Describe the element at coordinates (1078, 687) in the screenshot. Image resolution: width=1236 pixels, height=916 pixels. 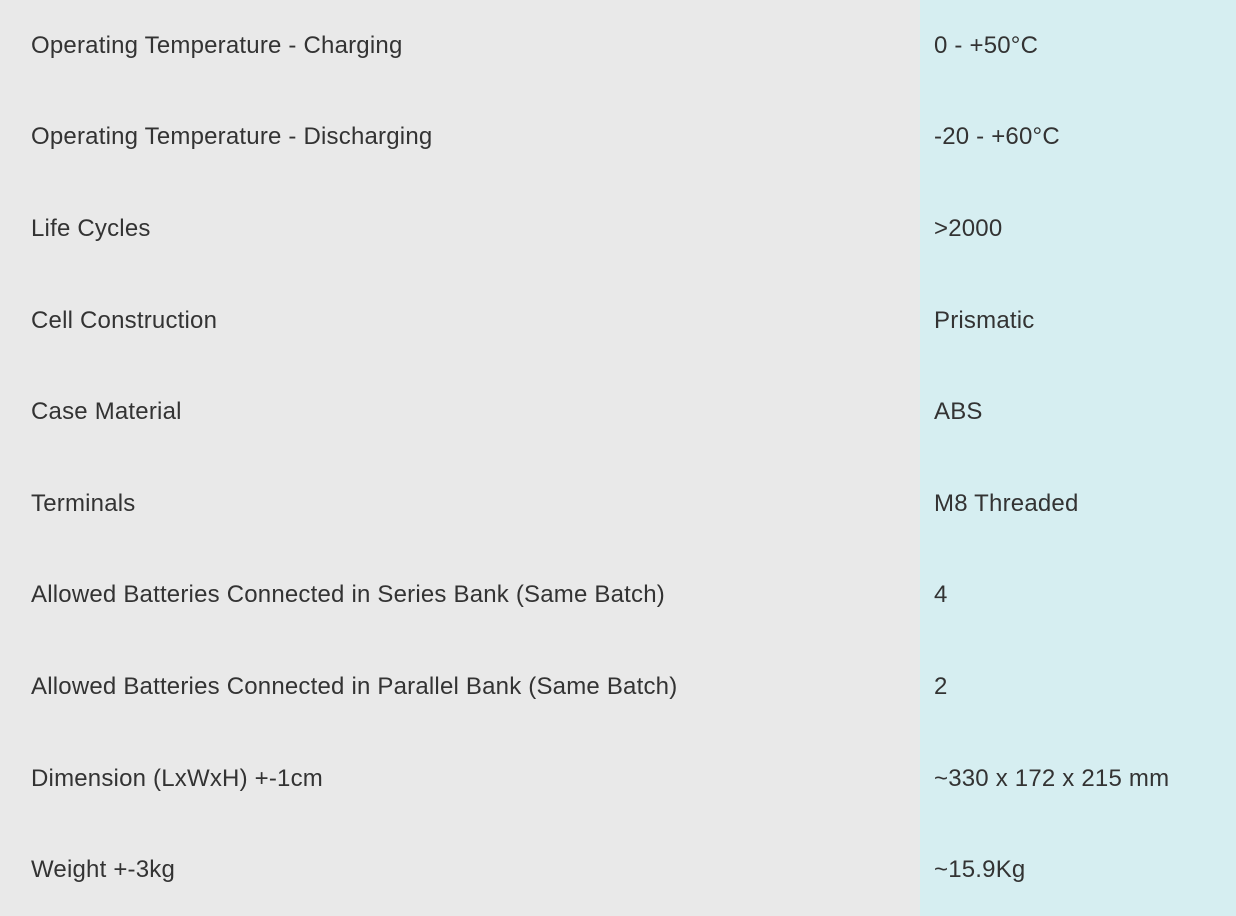
I see `spec-value: 2` at that location.